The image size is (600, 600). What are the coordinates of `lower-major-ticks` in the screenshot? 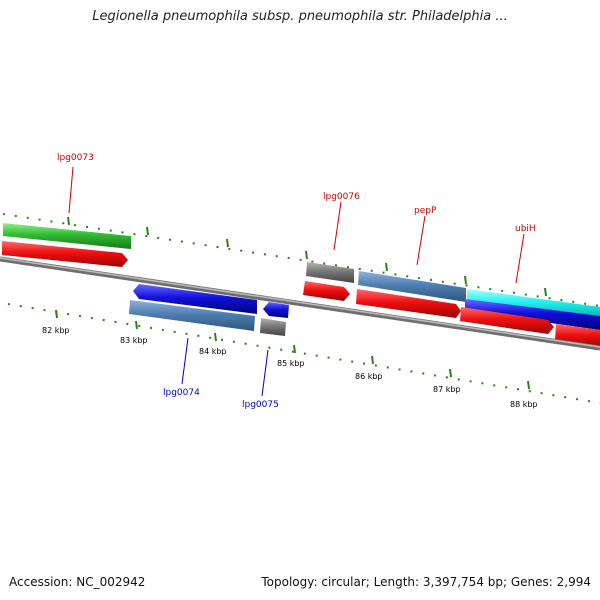 It's located at (292, 349).